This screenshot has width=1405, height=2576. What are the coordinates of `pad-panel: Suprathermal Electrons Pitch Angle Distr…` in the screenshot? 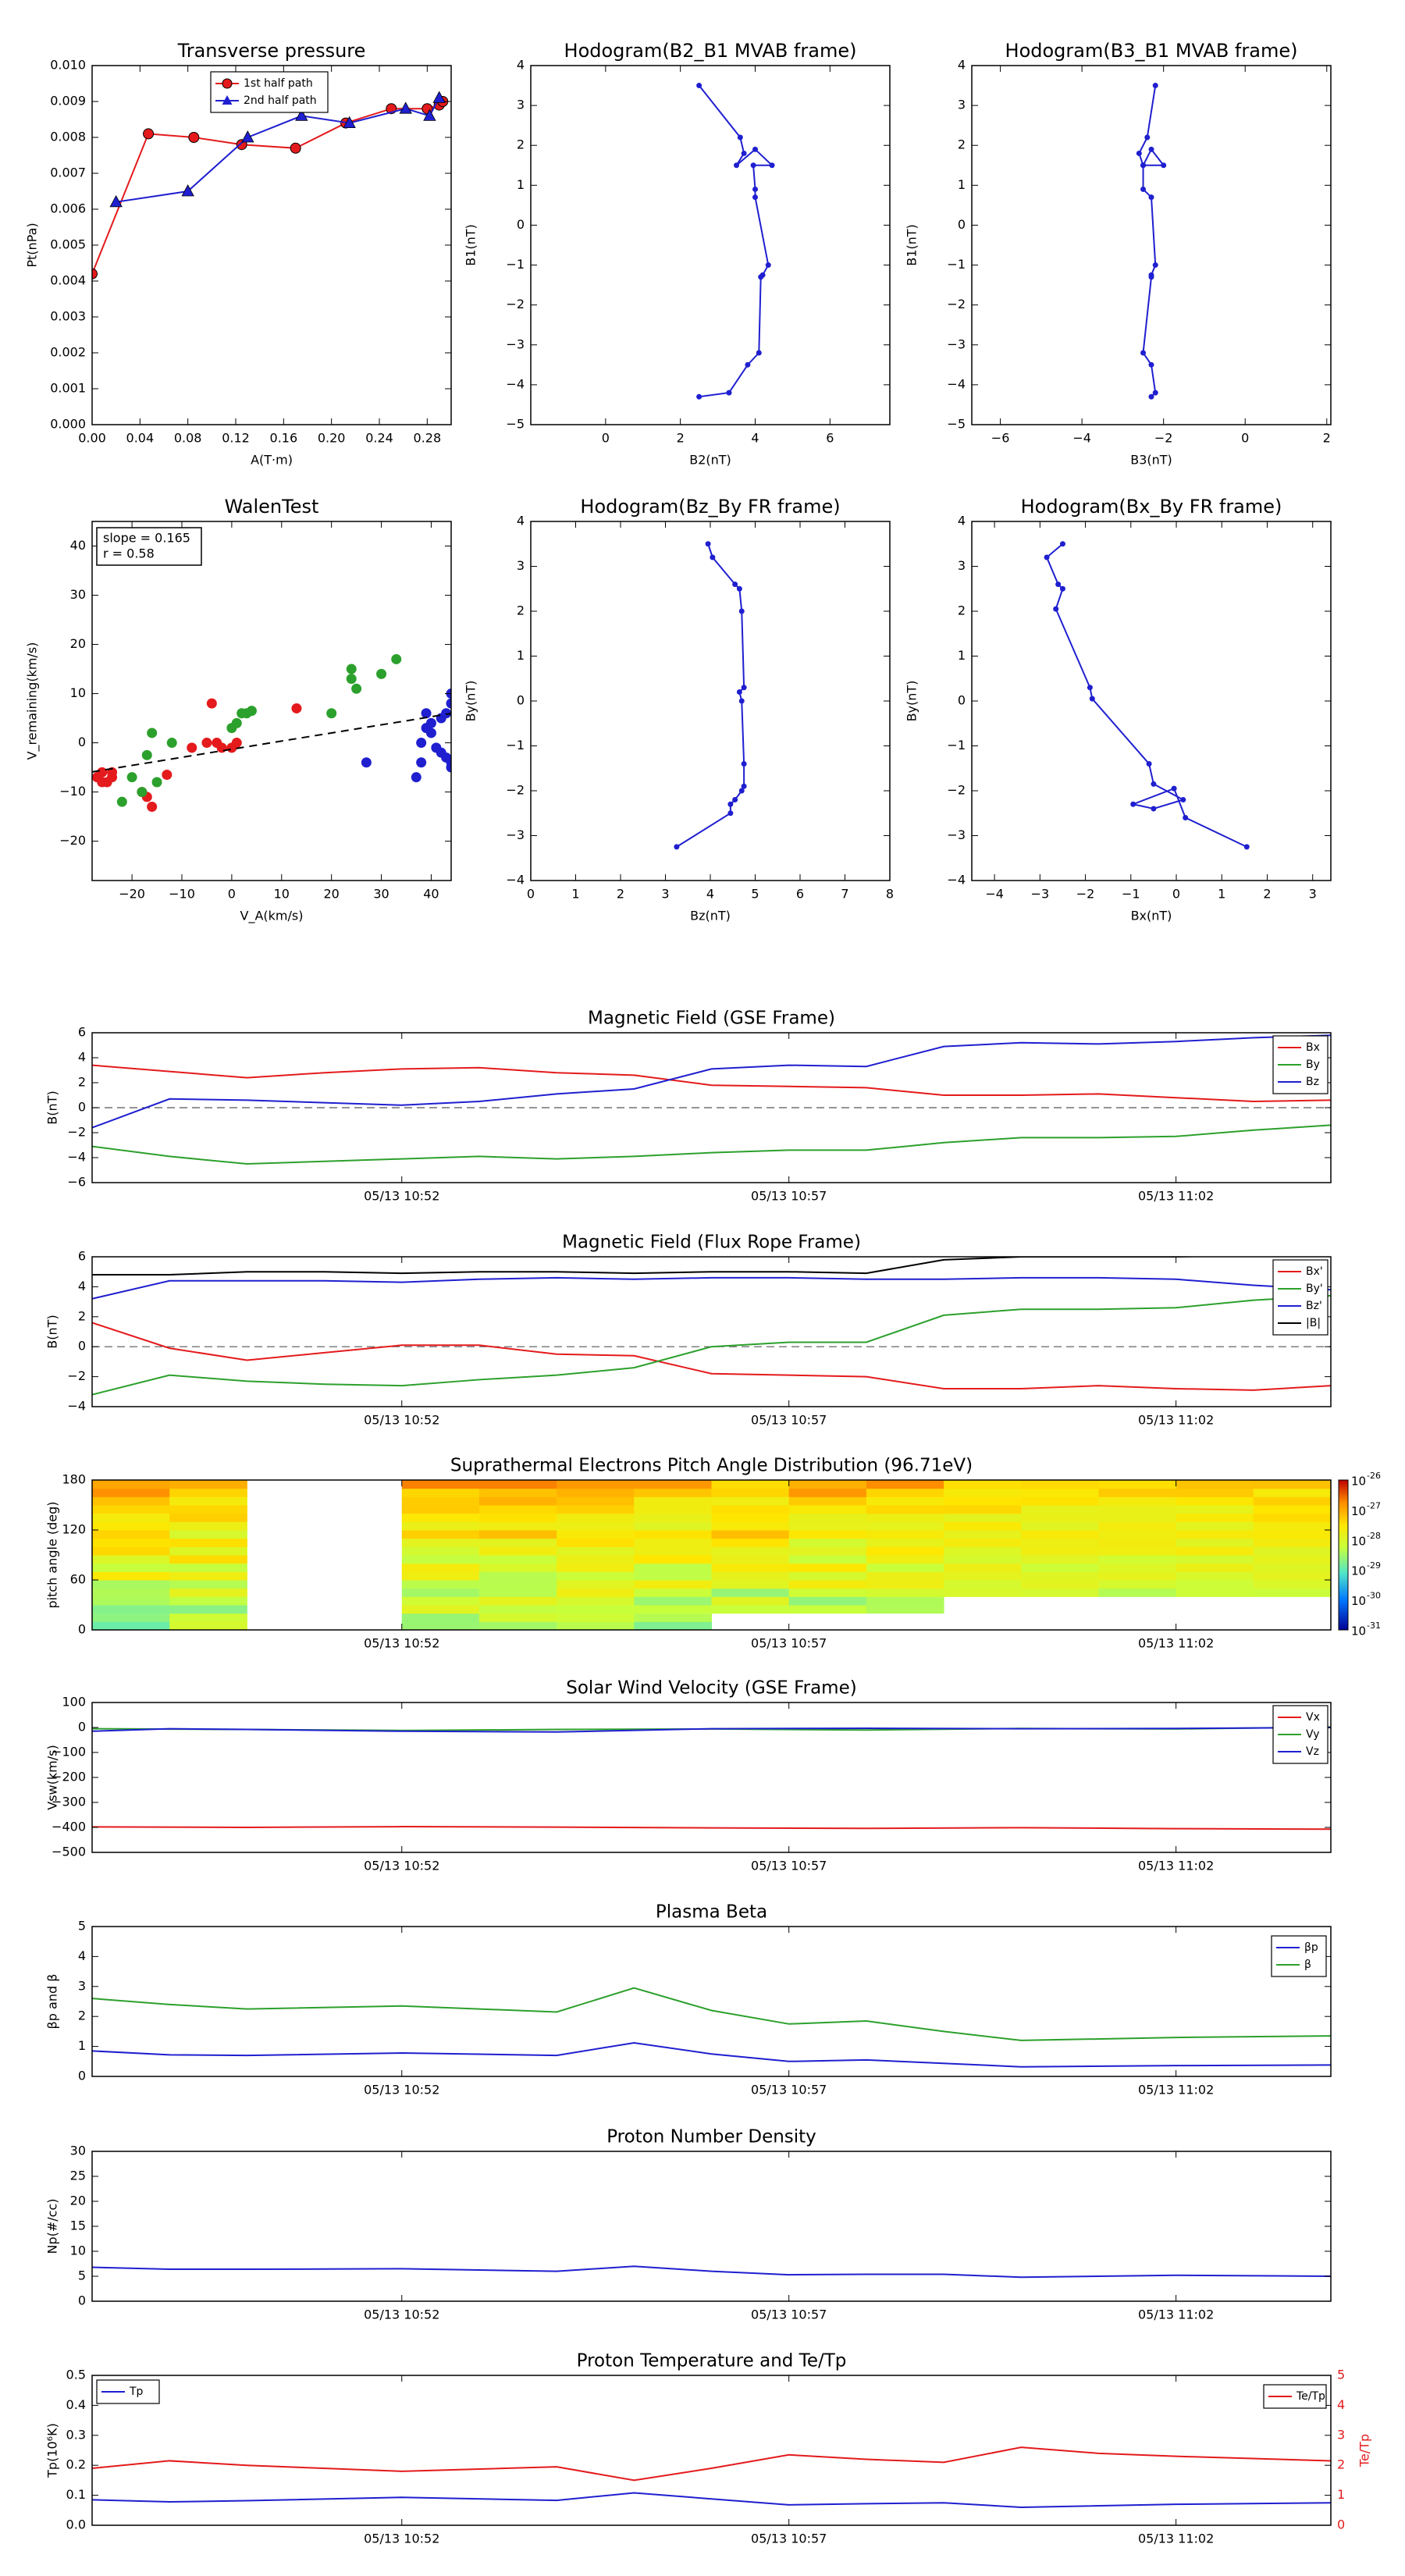 It's located at (713, 1553).